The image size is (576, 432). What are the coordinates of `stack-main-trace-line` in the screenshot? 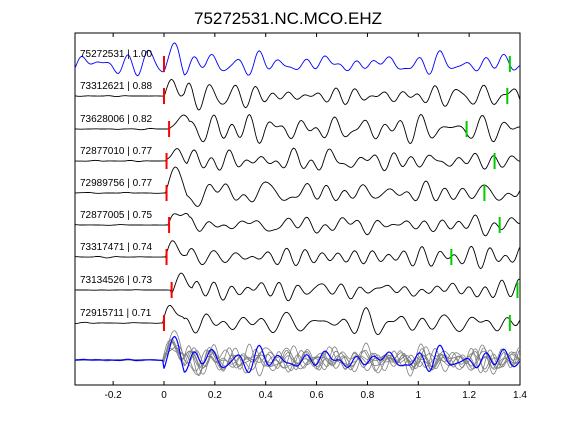 It's located at (297, 354).